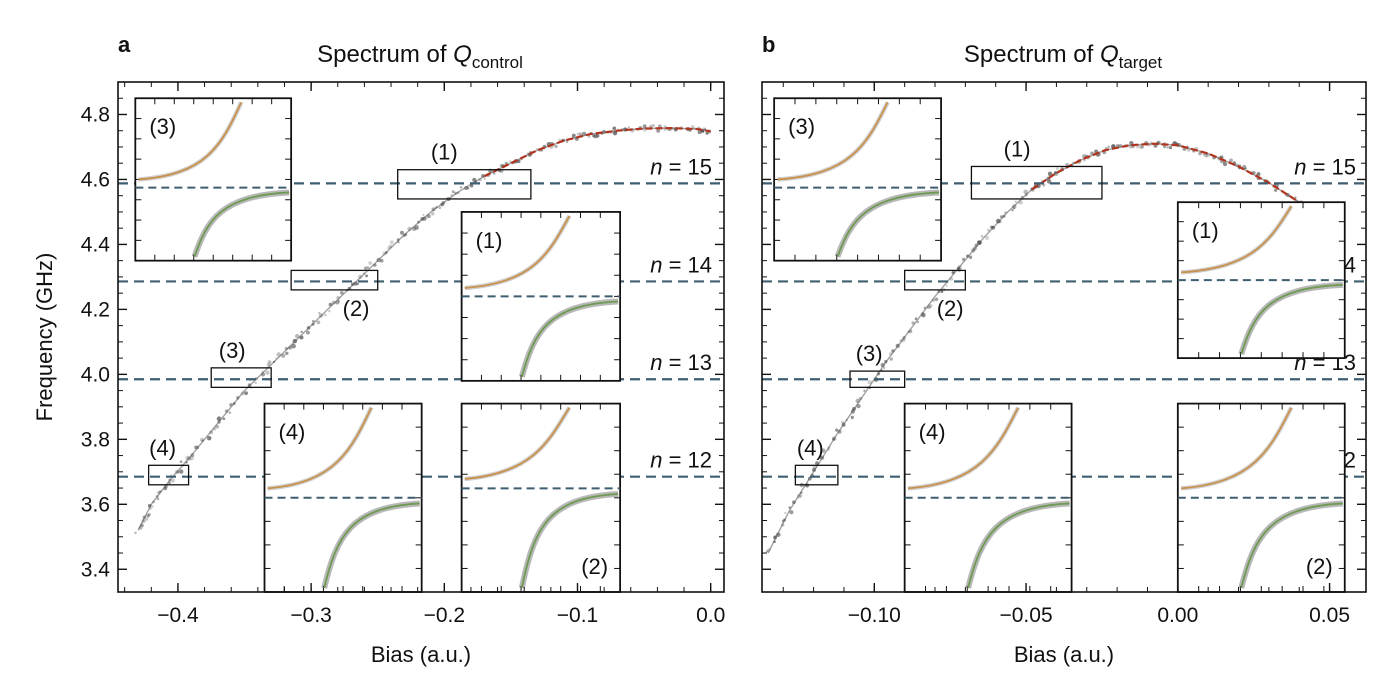  I want to click on inset-frame, so click(213, 179).